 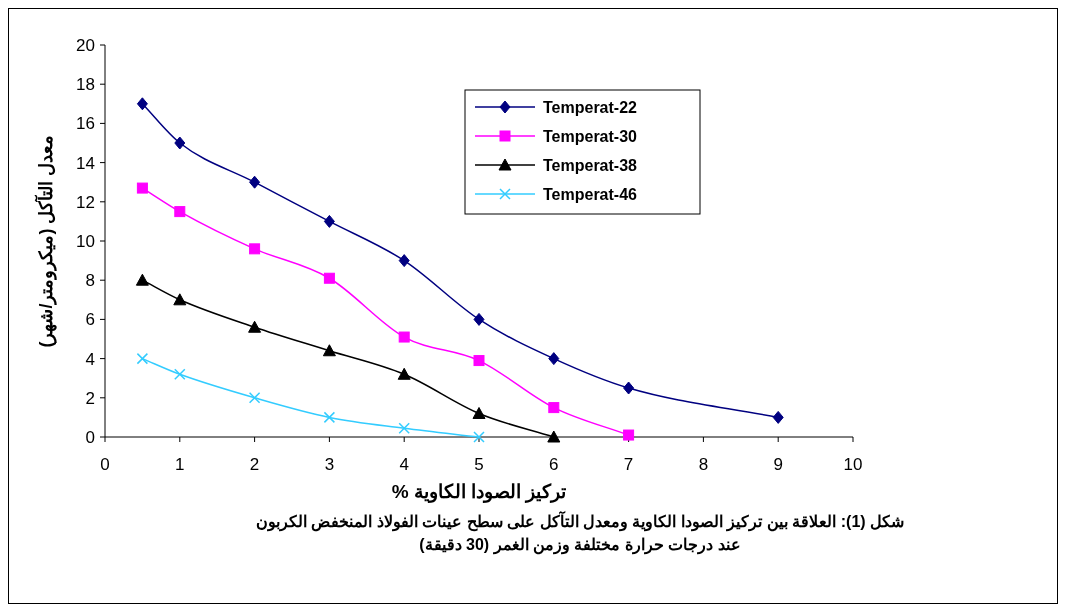 I want to click on legend-label: Temperat-22, so click(x=590, y=107).